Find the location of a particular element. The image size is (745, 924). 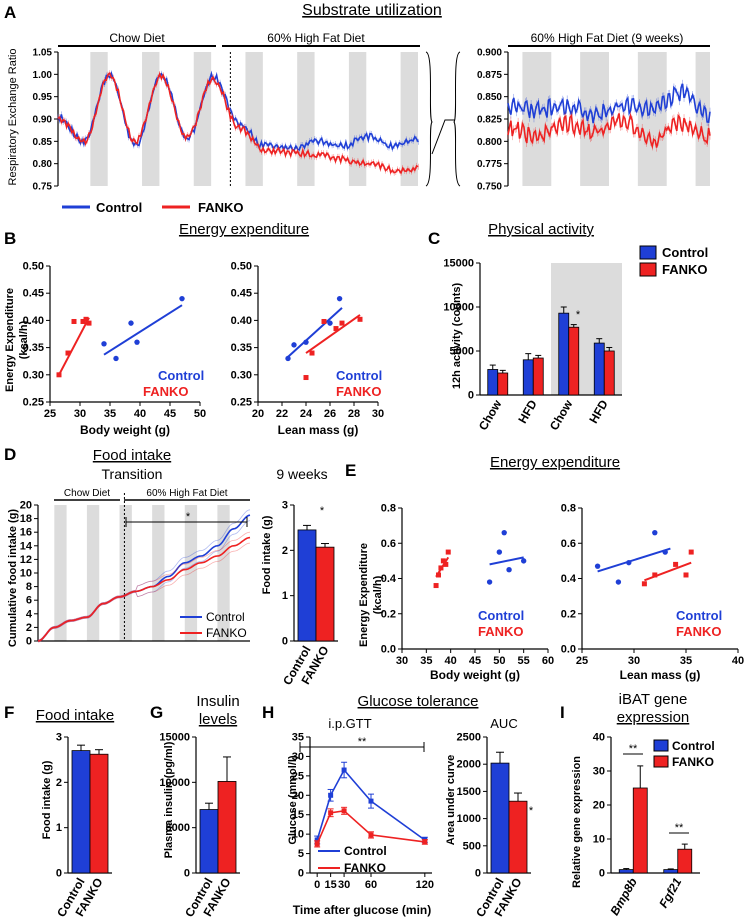

d-y-tick-label: 10 is located at coordinates (26, 574).